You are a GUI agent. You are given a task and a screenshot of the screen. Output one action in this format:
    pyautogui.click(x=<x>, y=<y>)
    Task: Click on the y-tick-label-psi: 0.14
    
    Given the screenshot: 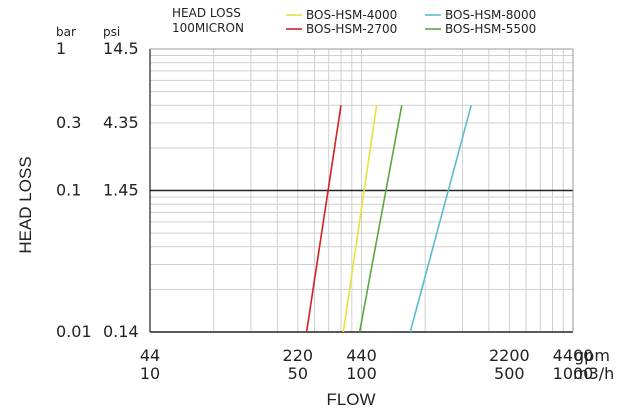 What is the action you would take?
    pyautogui.click(x=121, y=331)
    